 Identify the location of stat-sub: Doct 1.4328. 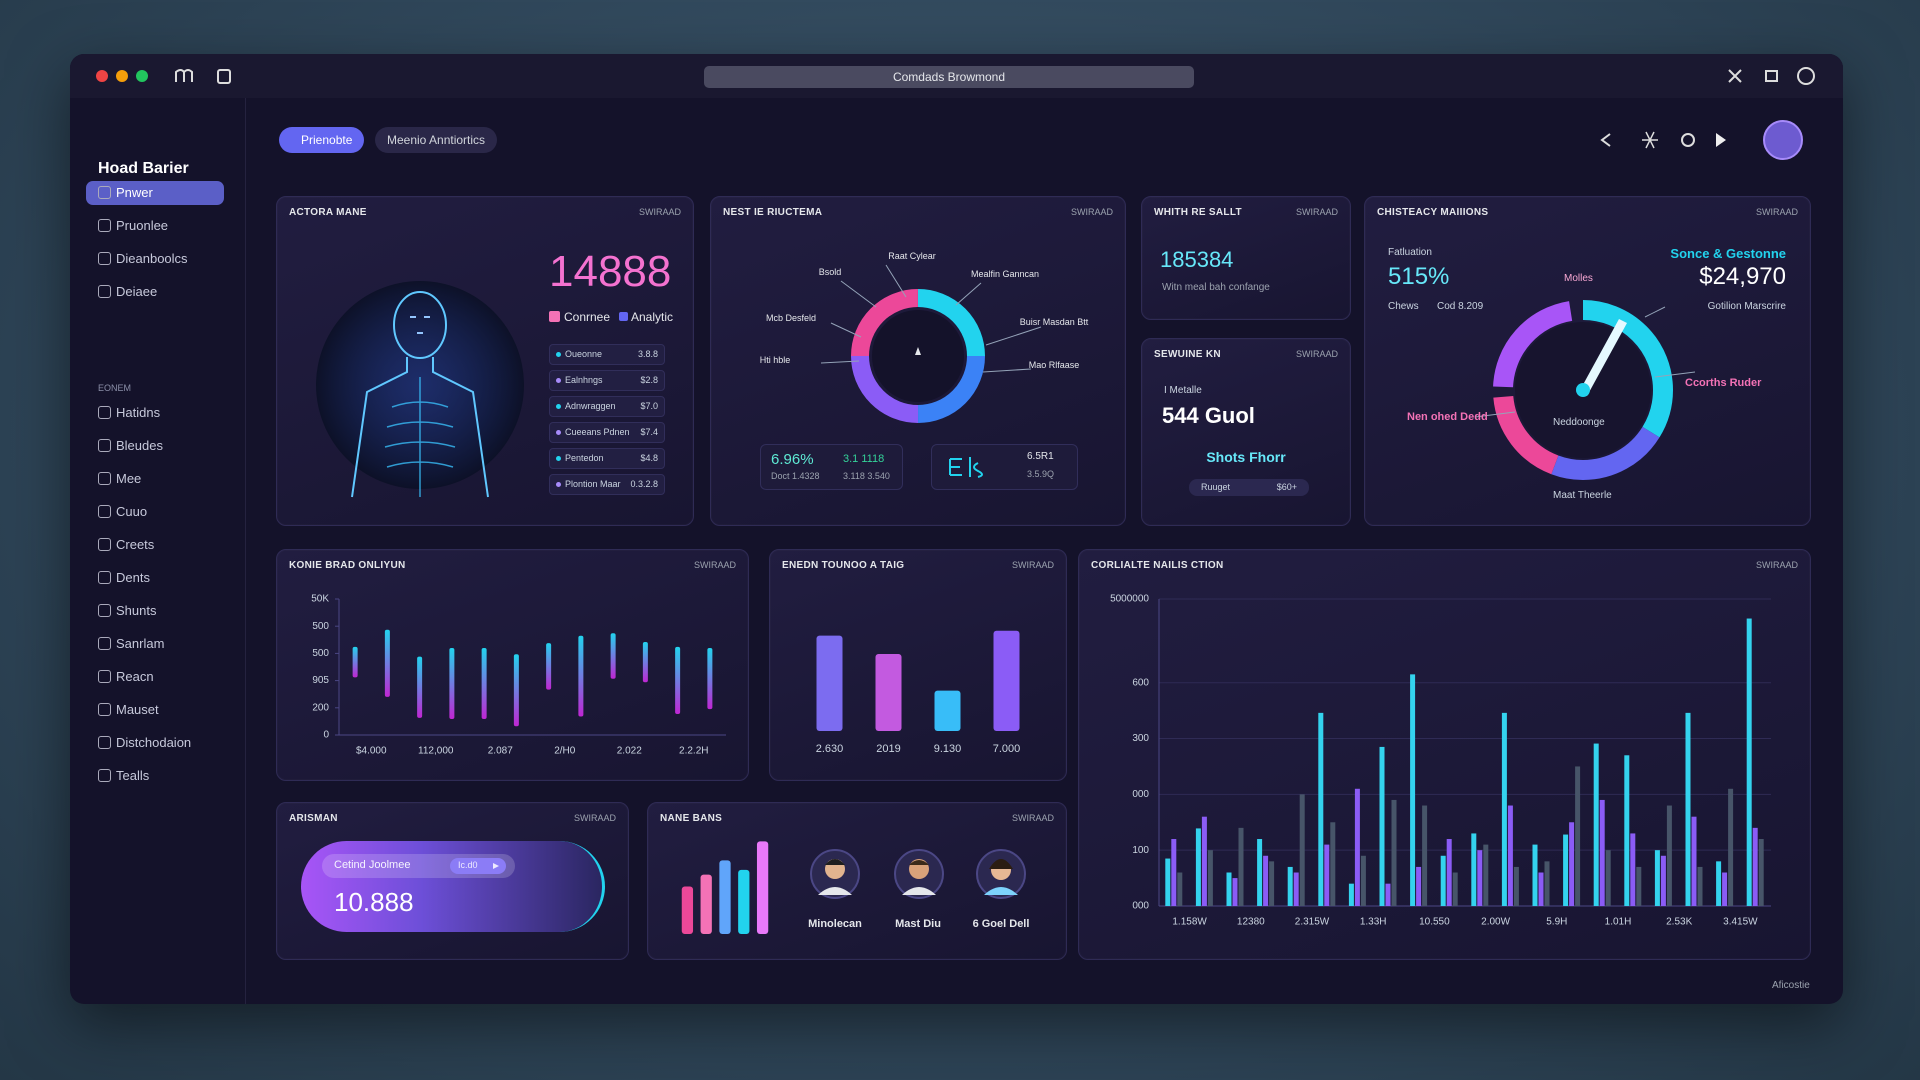
(795, 476).